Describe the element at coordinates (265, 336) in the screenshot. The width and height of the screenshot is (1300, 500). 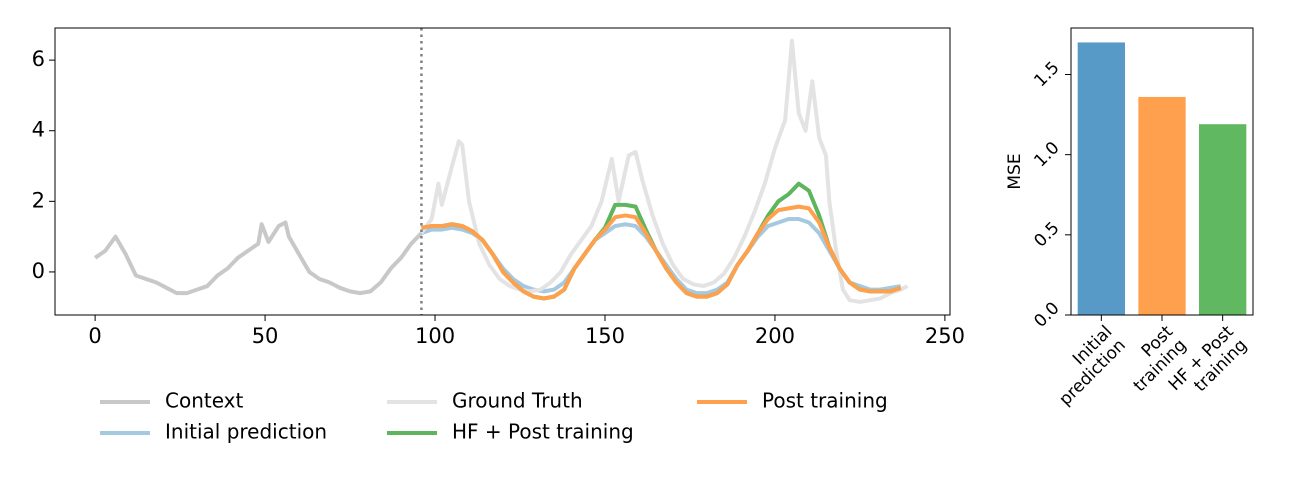
I see `x-tick-label: 50` at that location.